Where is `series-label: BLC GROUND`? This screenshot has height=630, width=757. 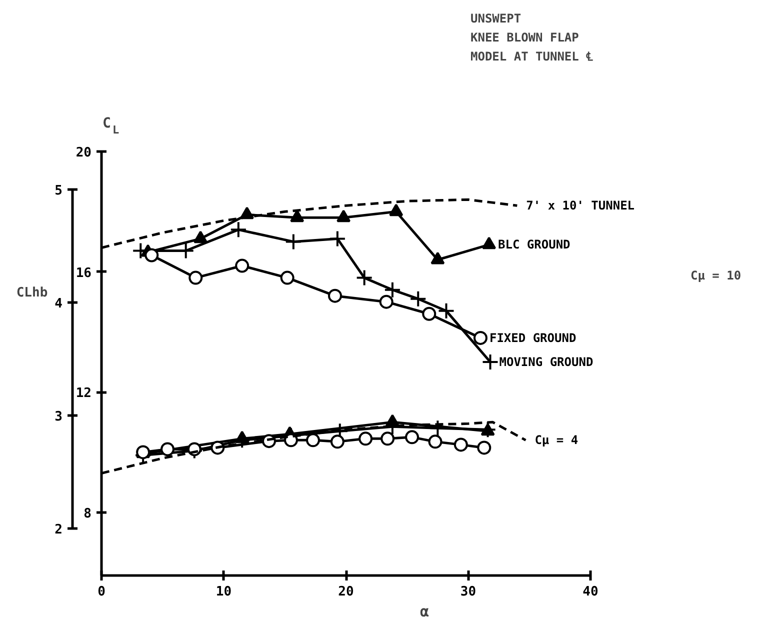
series-label: BLC GROUND is located at coordinates (534, 245).